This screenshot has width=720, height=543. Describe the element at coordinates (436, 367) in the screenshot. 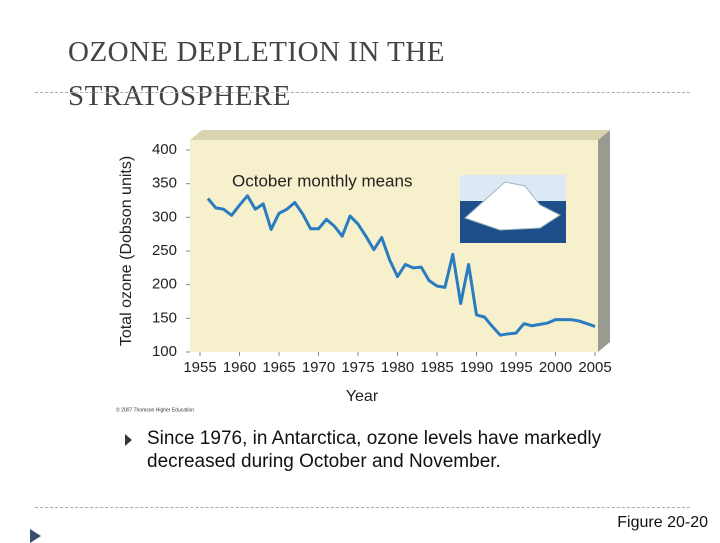

I see `x-tick-label: 1985` at that location.